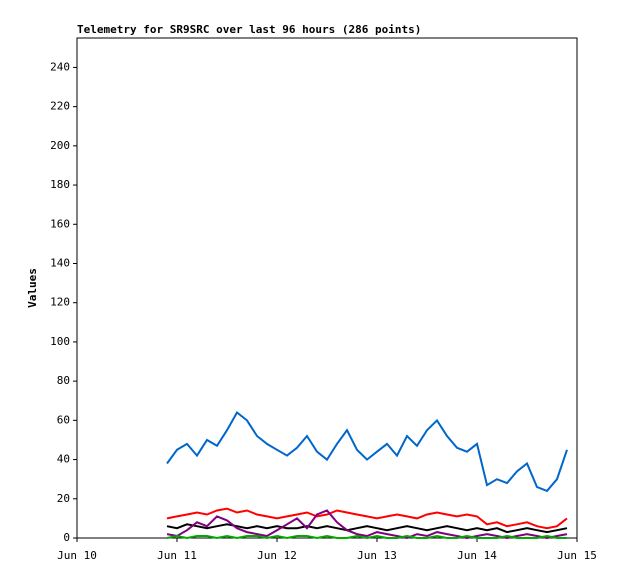  What do you see at coordinates (60, 223) in the screenshot?
I see `y-tick-label: 160` at bounding box center [60, 223].